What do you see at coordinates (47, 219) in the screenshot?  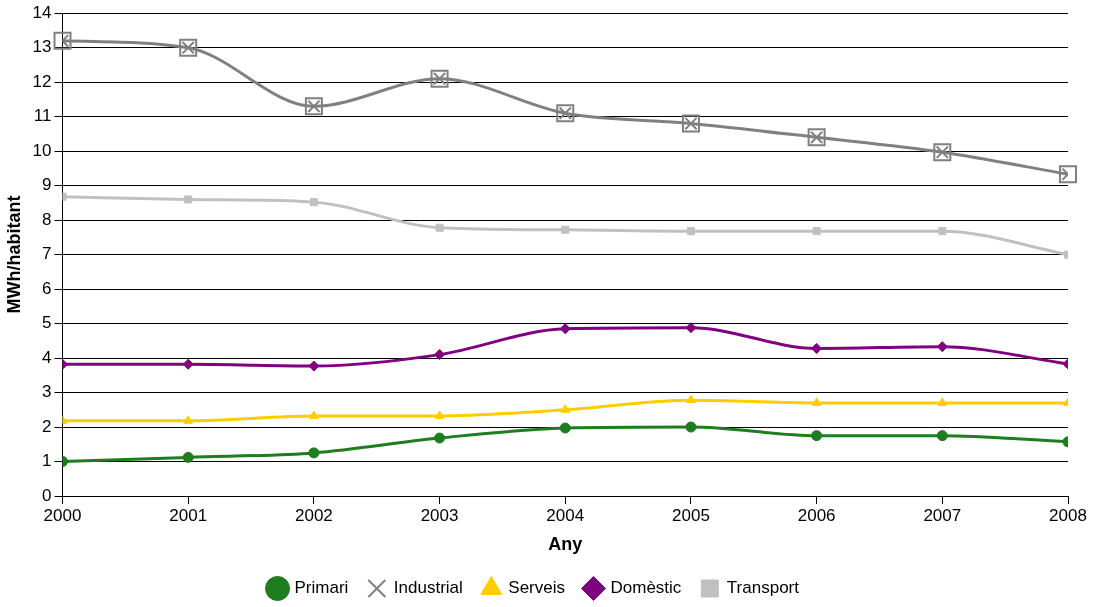 I see `y-tick-label: 8` at bounding box center [47, 219].